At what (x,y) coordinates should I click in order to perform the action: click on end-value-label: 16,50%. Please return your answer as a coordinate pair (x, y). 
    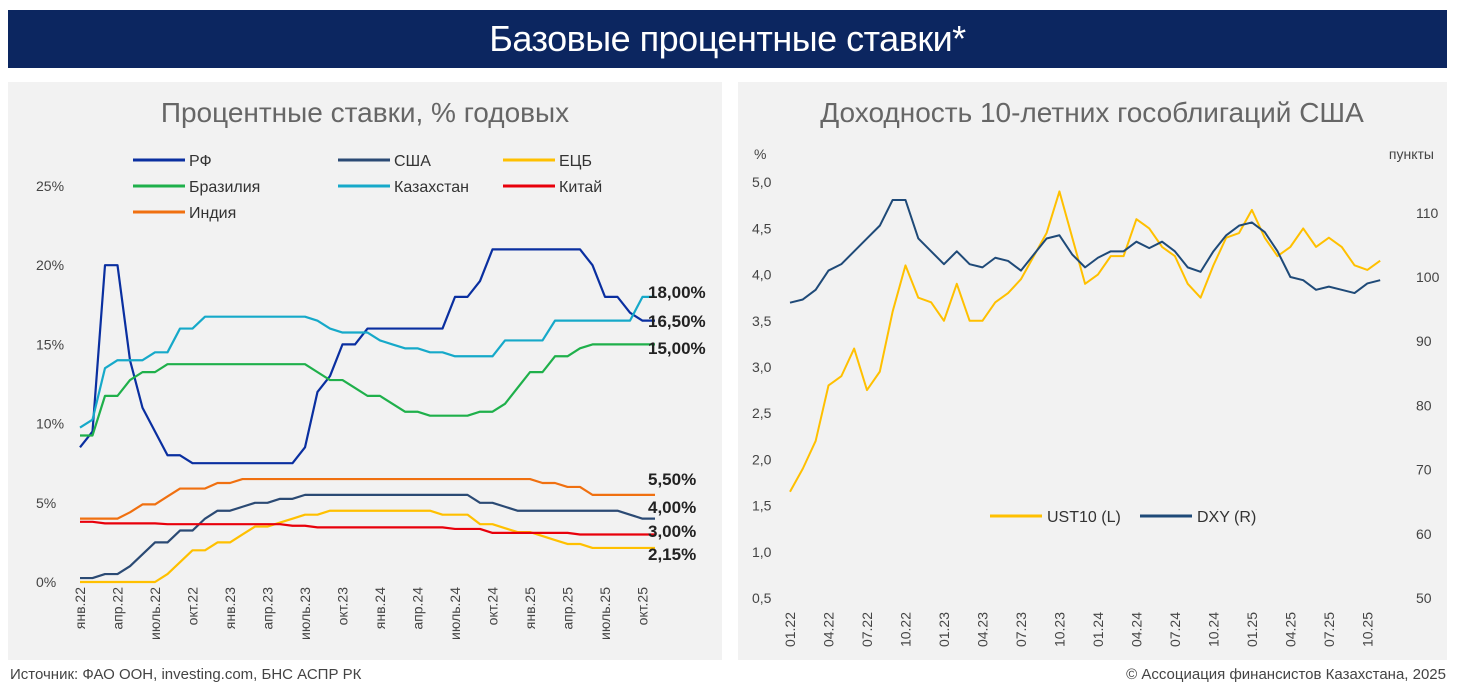
    Looking at the image, I should click on (677, 321).